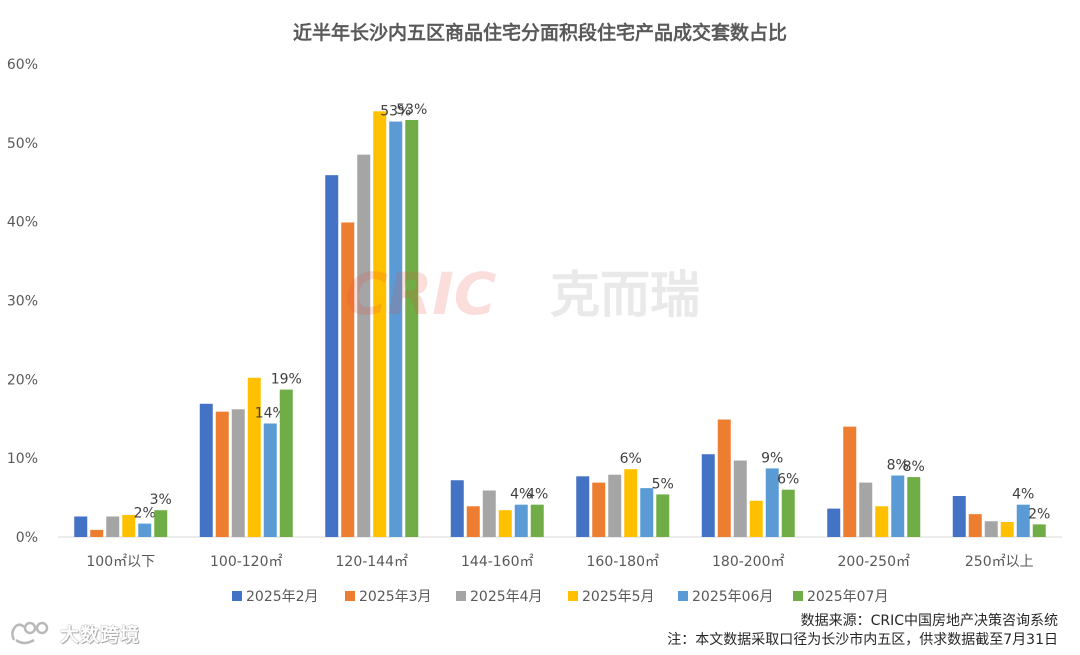  I want to click on data-label: 8%, so click(914, 467).